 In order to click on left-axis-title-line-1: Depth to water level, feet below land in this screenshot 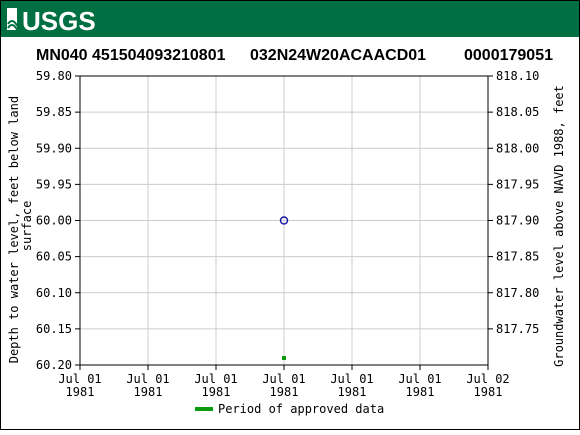, I will do `click(14, 229)`.